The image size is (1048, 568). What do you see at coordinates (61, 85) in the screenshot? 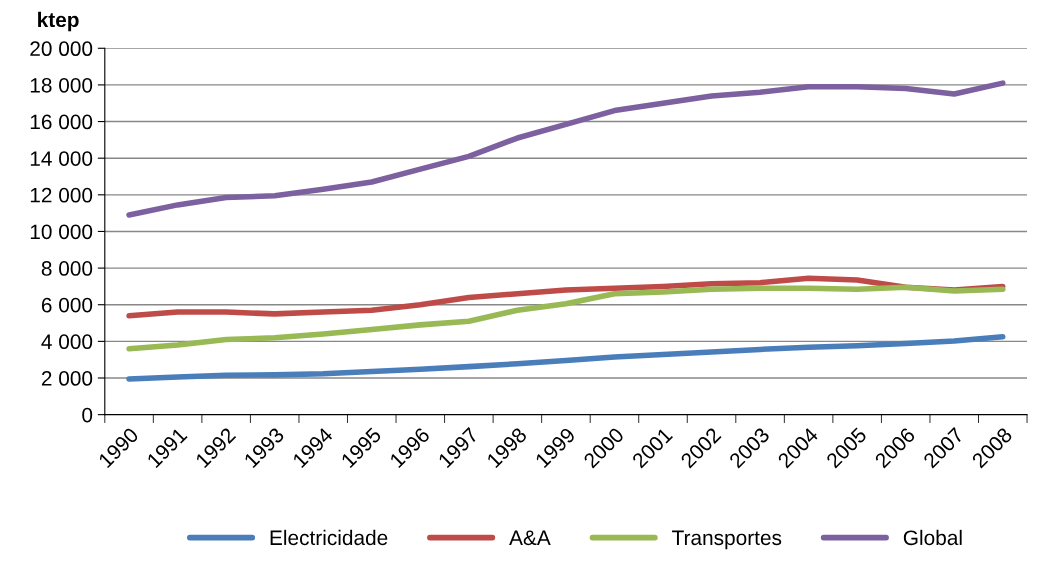
I see `y-tick-label: 18 000` at bounding box center [61, 85].